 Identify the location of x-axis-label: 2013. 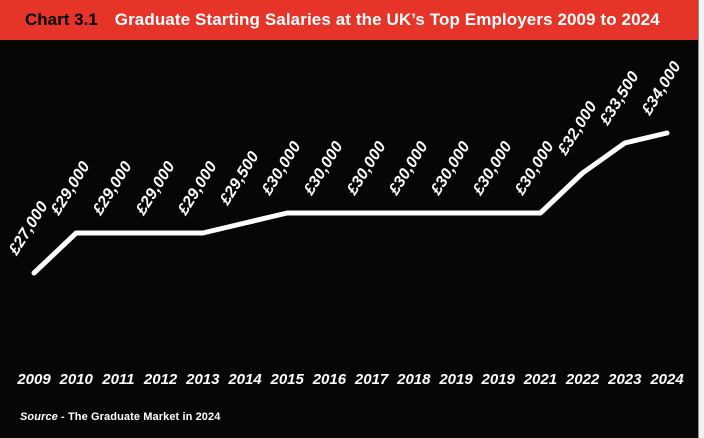
(203, 379).